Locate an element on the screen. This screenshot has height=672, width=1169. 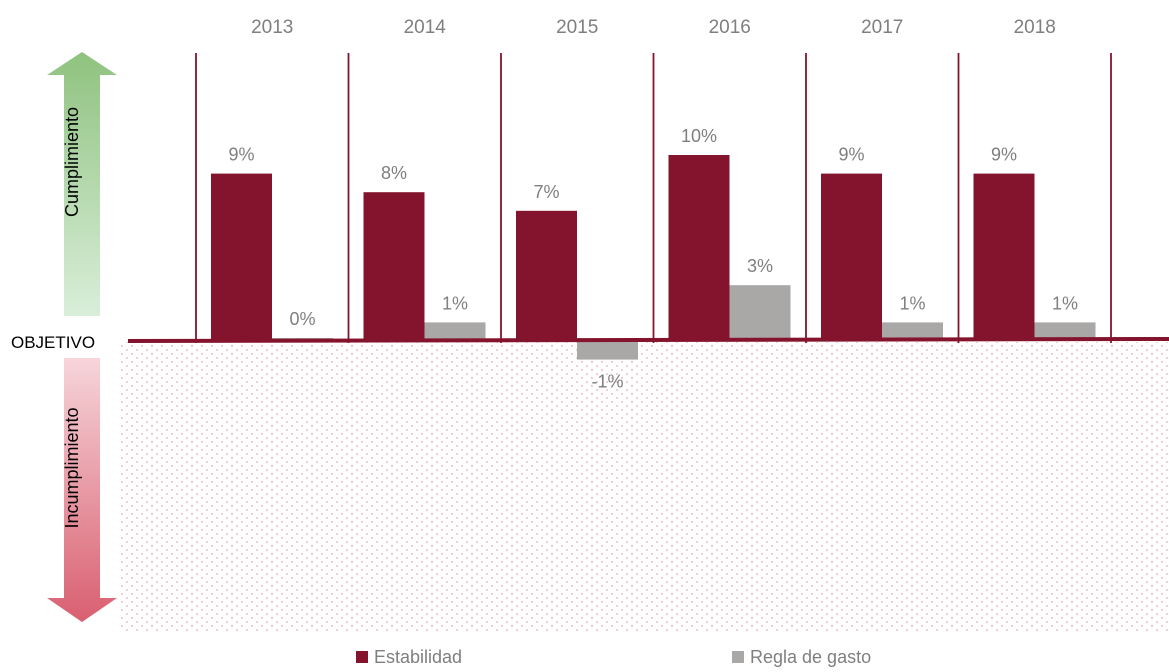
incumplimiento-label: Incumplimiento is located at coordinates (72, 467).